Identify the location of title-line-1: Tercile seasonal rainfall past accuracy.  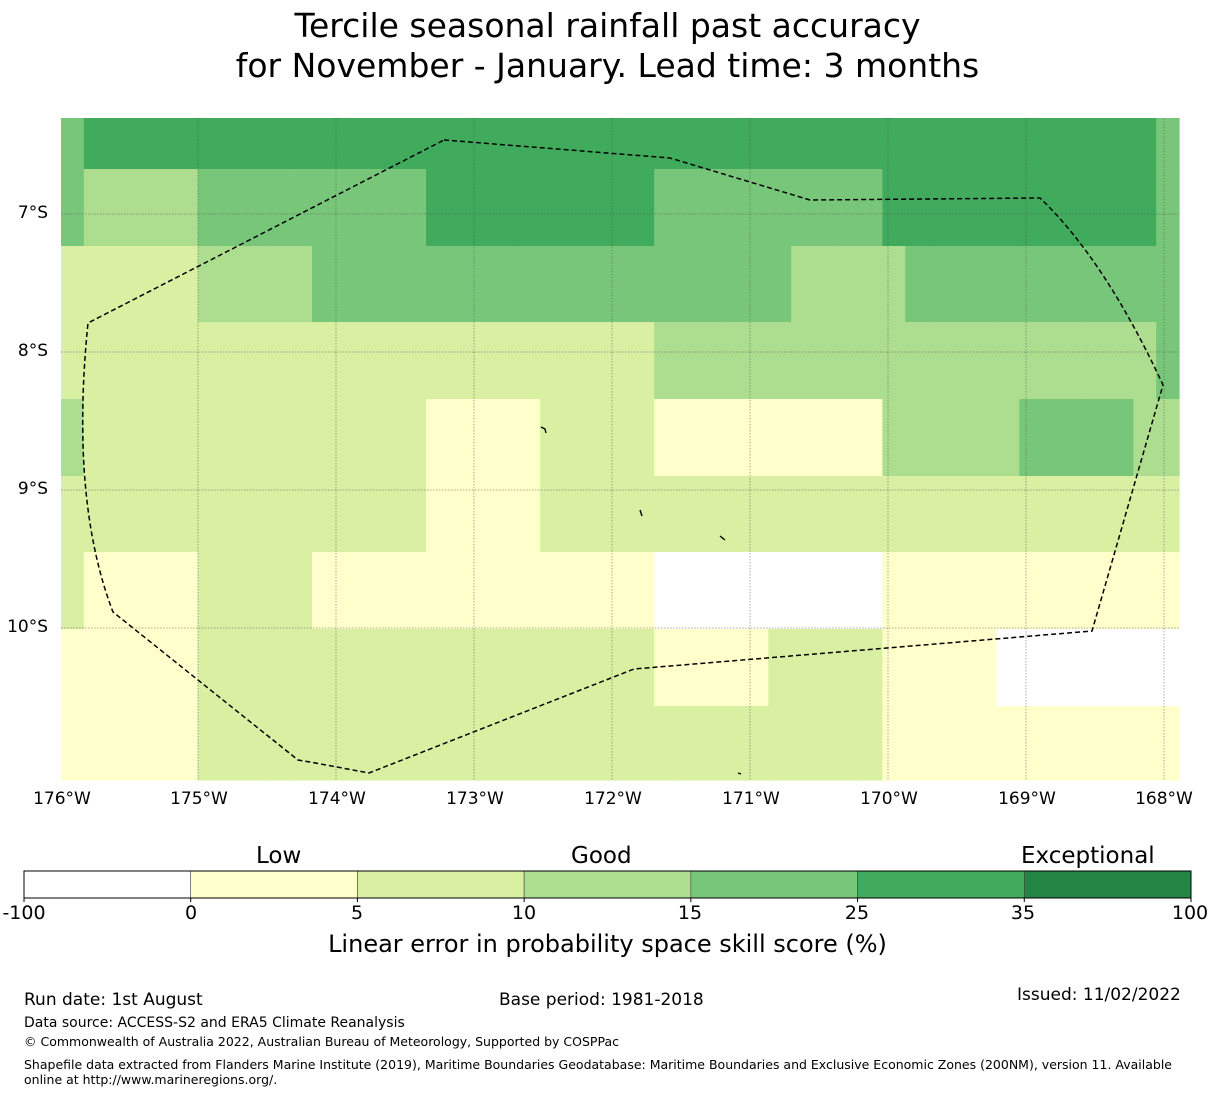
(607, 25).